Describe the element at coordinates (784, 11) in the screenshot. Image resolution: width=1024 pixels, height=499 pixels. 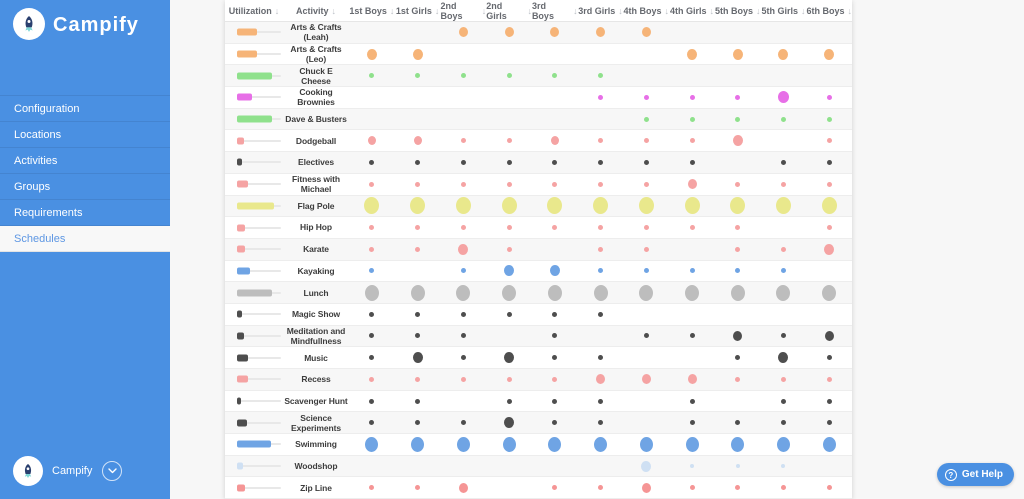
I see `column-header-5th-girls: 5th Girls ↓` at that location.